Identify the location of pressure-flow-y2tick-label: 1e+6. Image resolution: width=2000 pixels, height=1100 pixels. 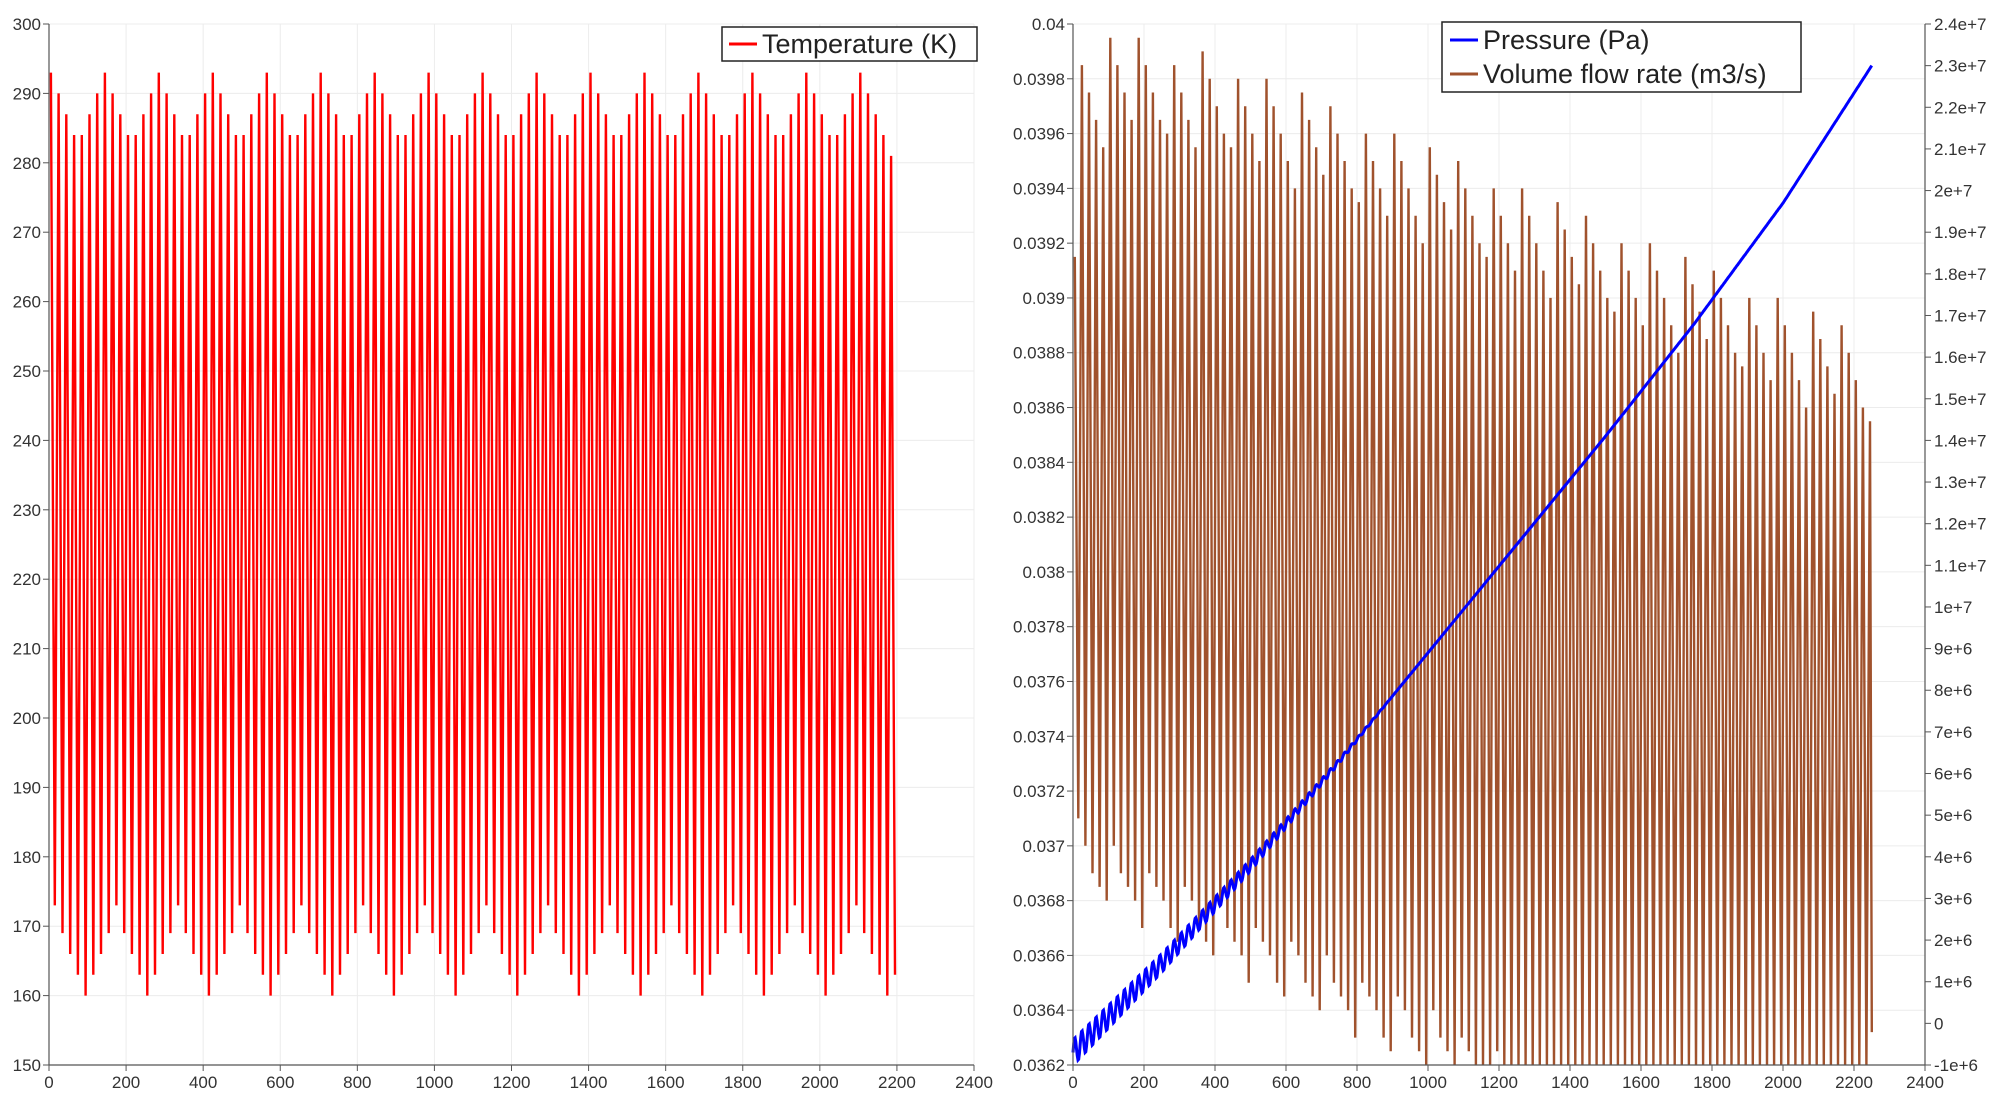
(1953, 982).